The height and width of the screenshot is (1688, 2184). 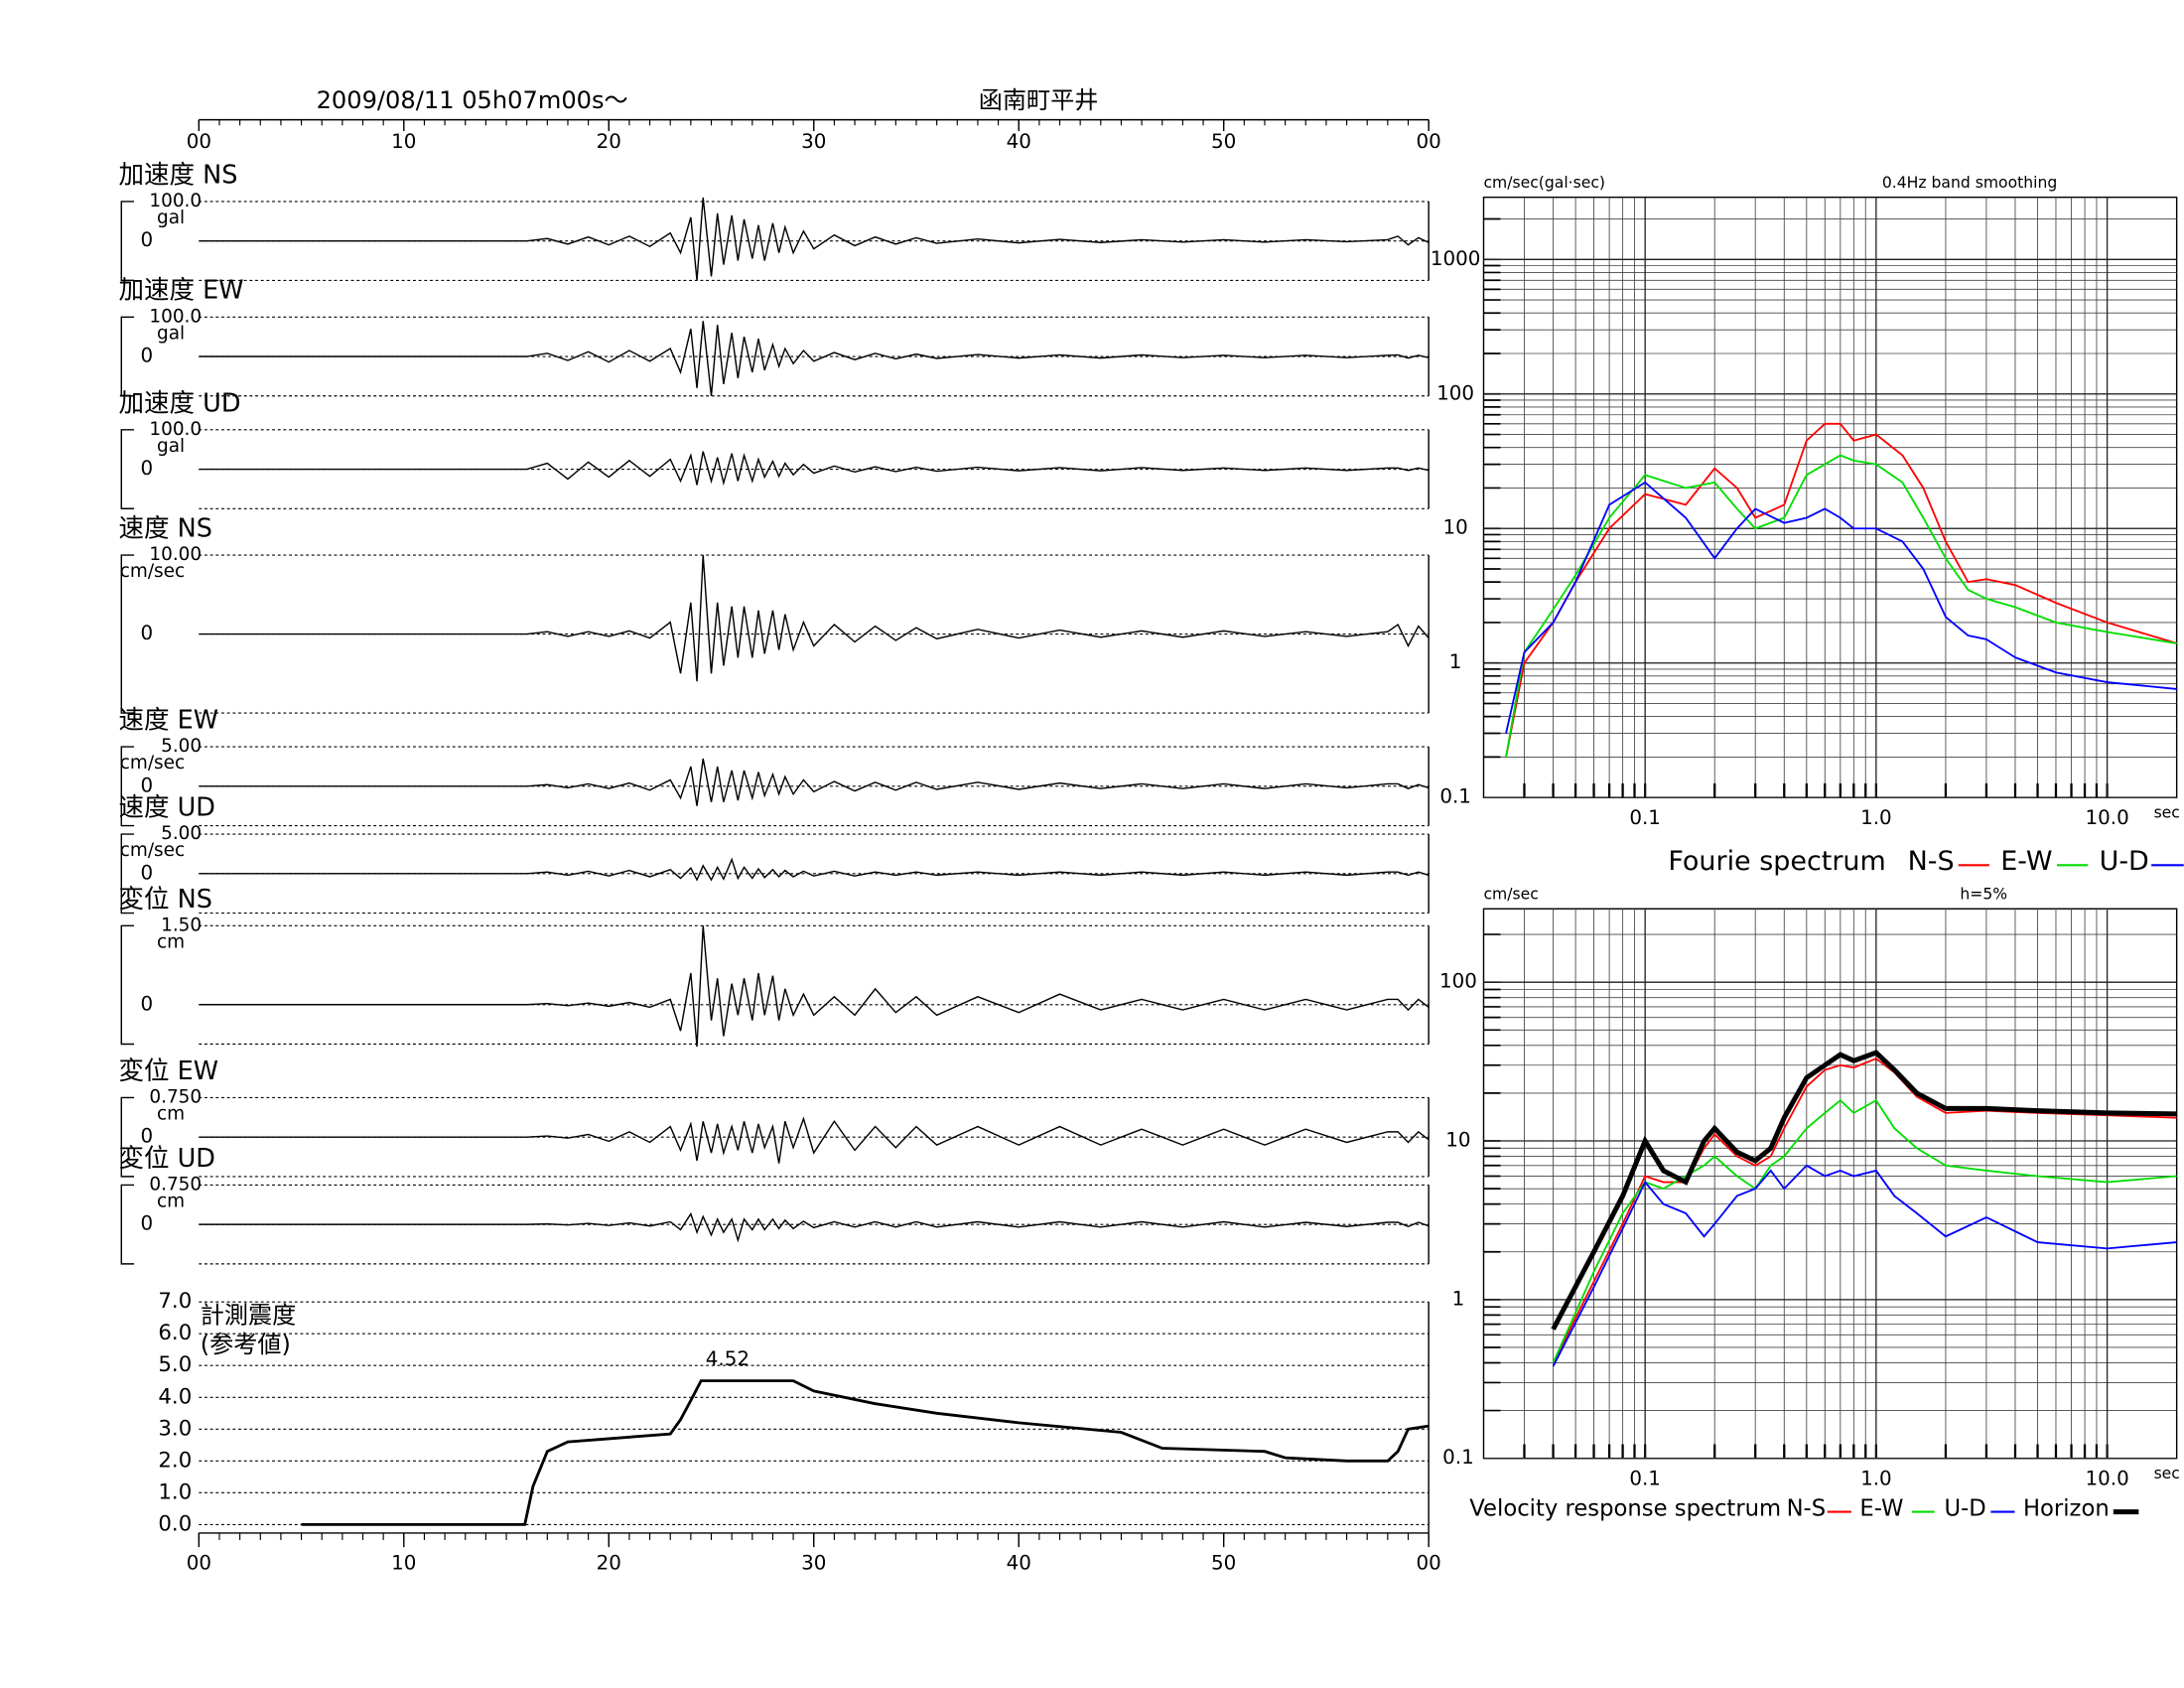 I want to click on panel-title: 変位 NS, so click(x=164, y=899).